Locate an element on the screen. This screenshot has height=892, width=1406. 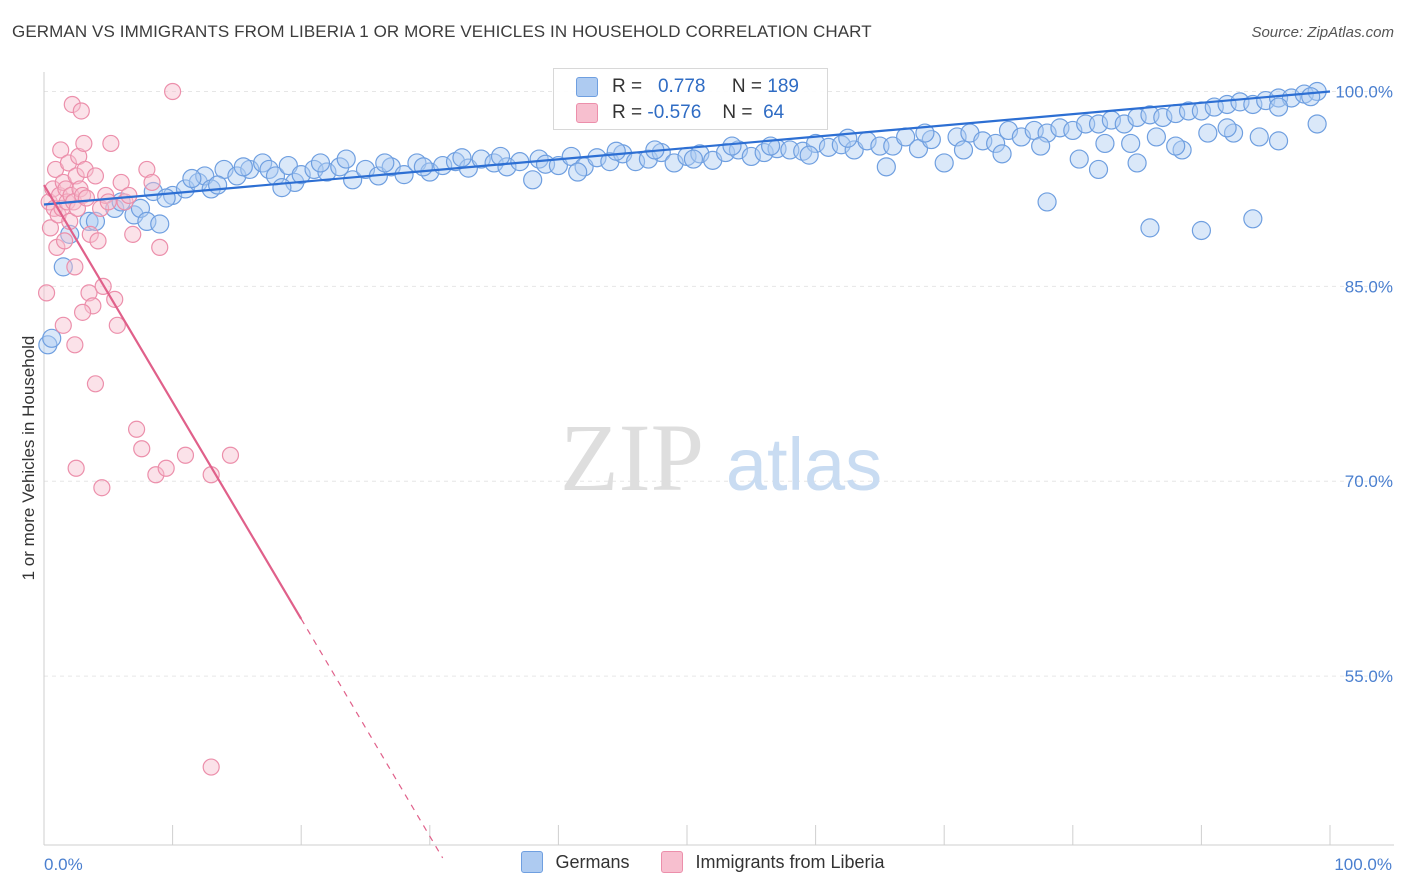
x-ticks is located at coordinates (687, 835).